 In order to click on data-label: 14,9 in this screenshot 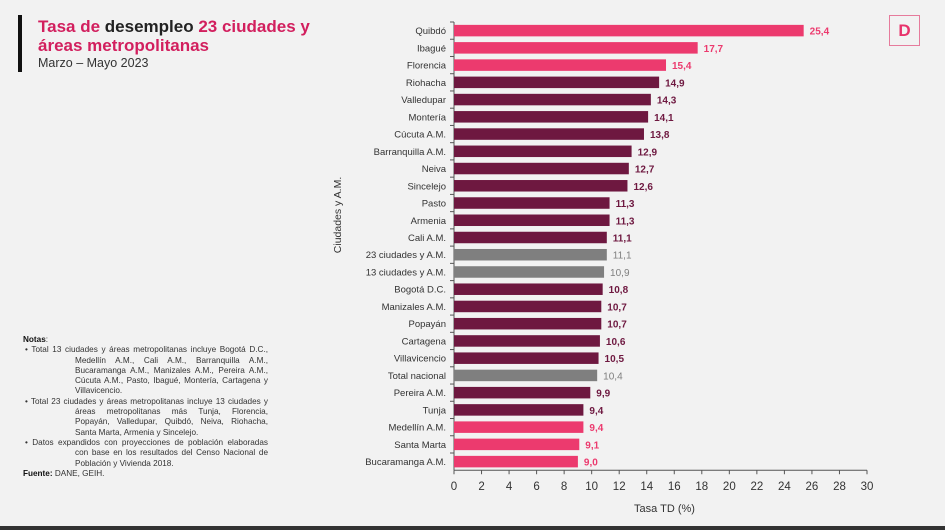, I will do `click(675, 83)`.